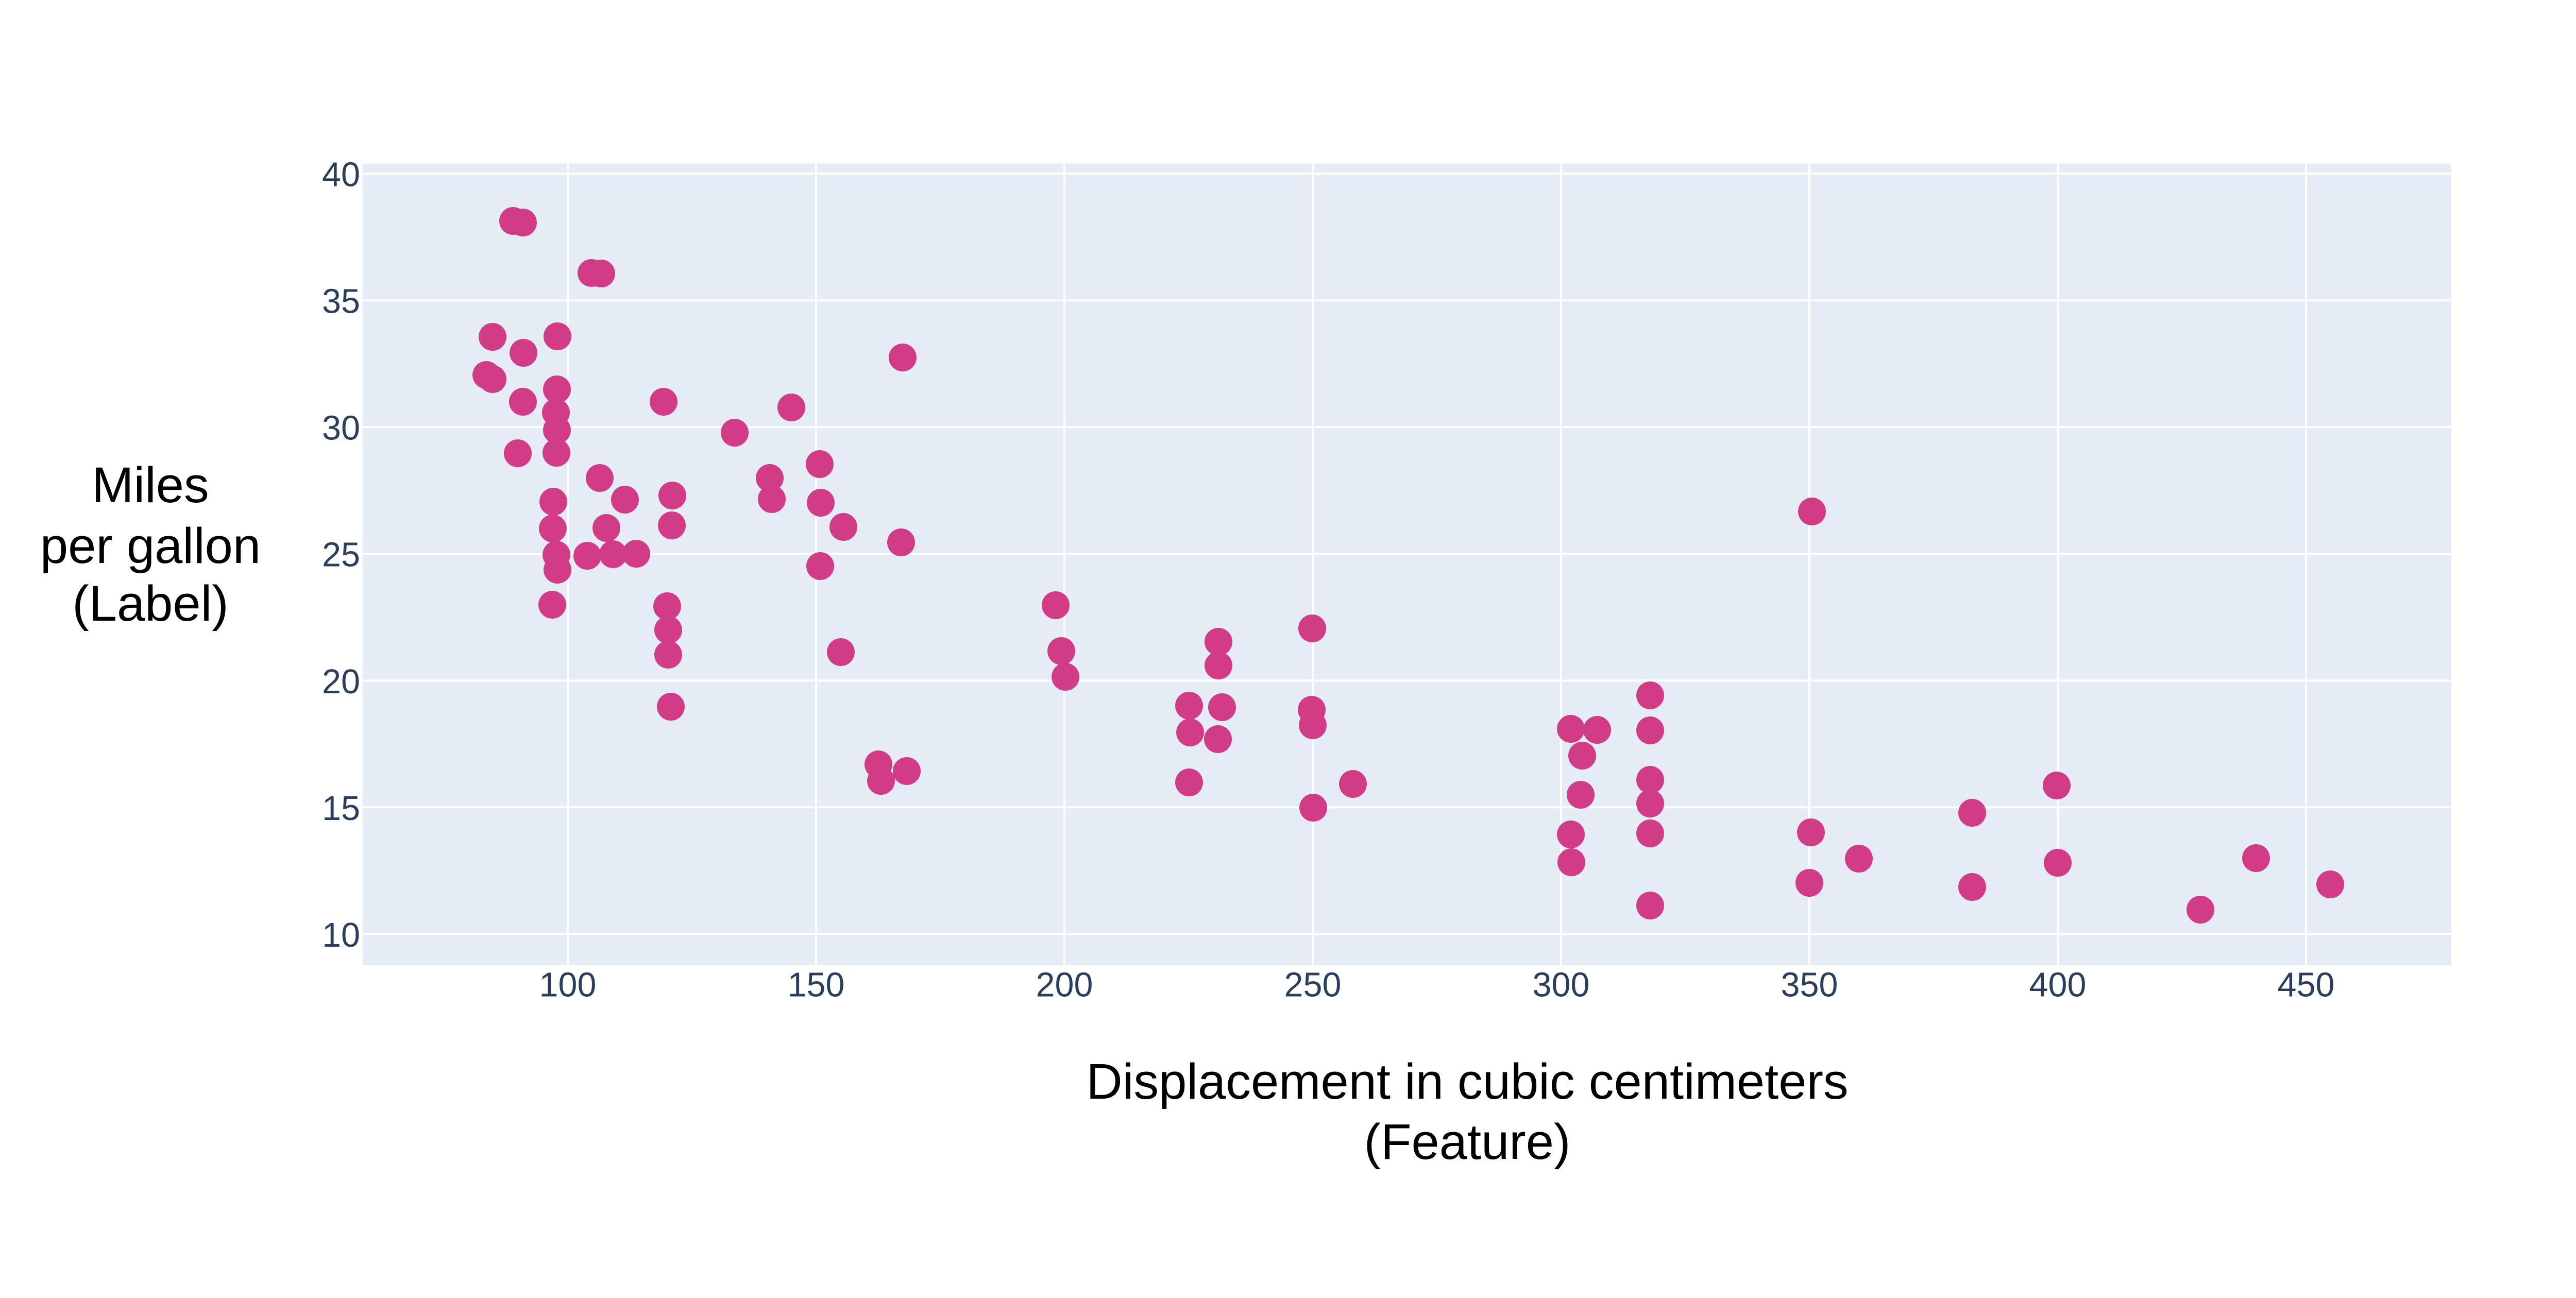 The height and width of the screenshot is (1298, 2576). What do you see at coordinates (816, 985) in the screenshot?
I see `svg-text: 150` at bounding box center [816, 985].